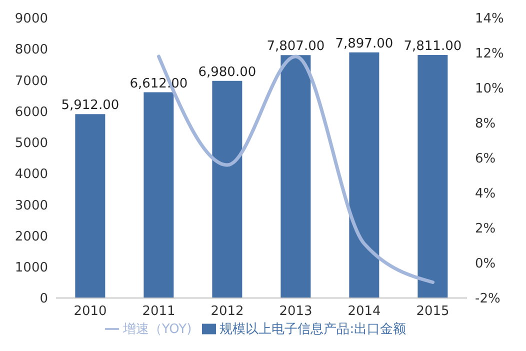 The image size is (526, 351). What do you see at coordinates (433, 312) in the screenshot?
I see `x-tick-label: 2015` at bounding box center [433, 312].